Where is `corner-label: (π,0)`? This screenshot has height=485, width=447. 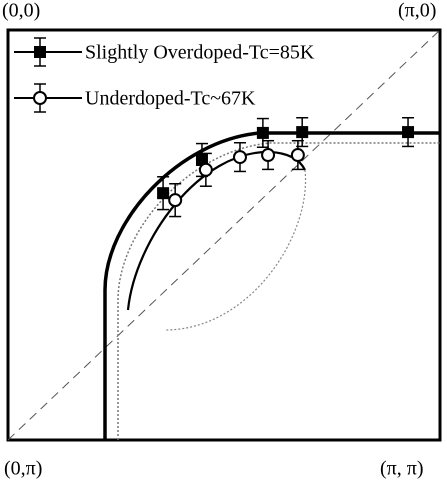 corner-label: (π,0) is located at coordinates (417, 11).